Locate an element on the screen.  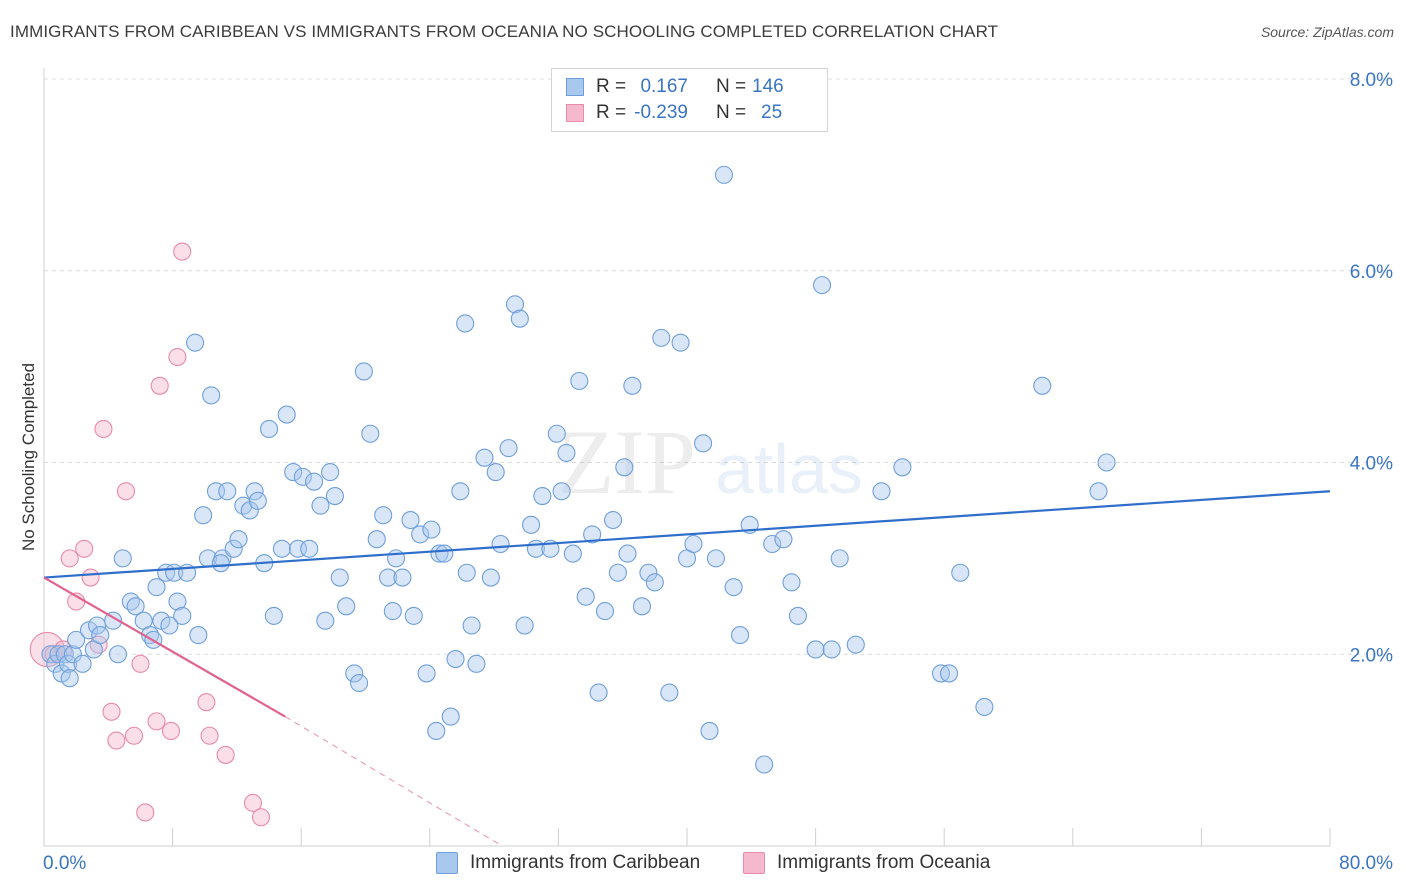
y-tick-labels: 2.0% 4.0% 6.0% 8.0% is located at coordinates (1371, 368).